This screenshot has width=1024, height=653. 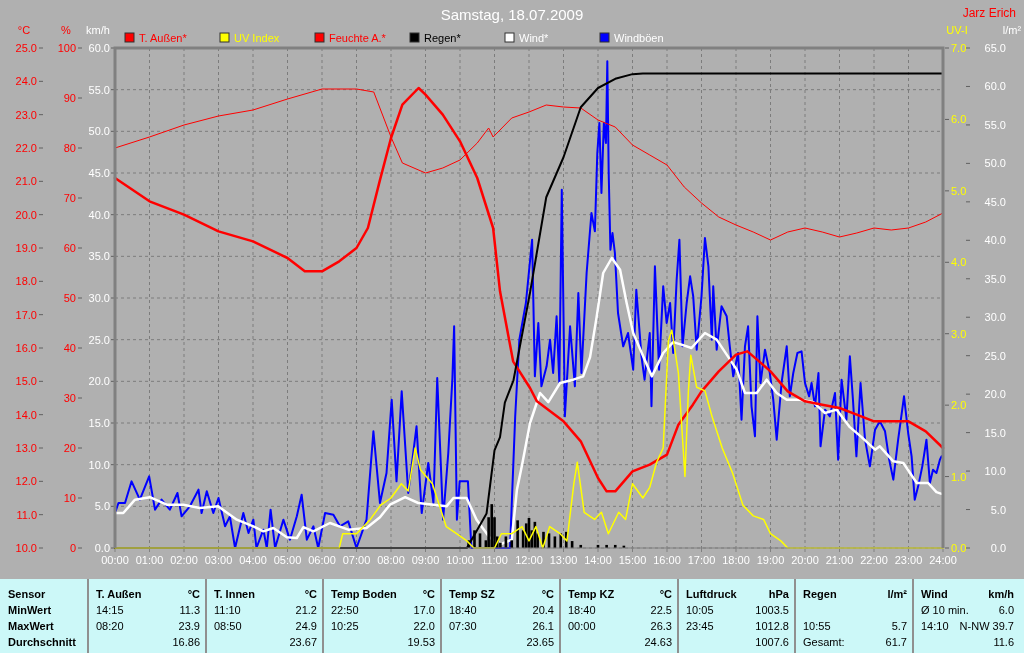 I want to click on text: 21.2, so click(x=306, y=610).